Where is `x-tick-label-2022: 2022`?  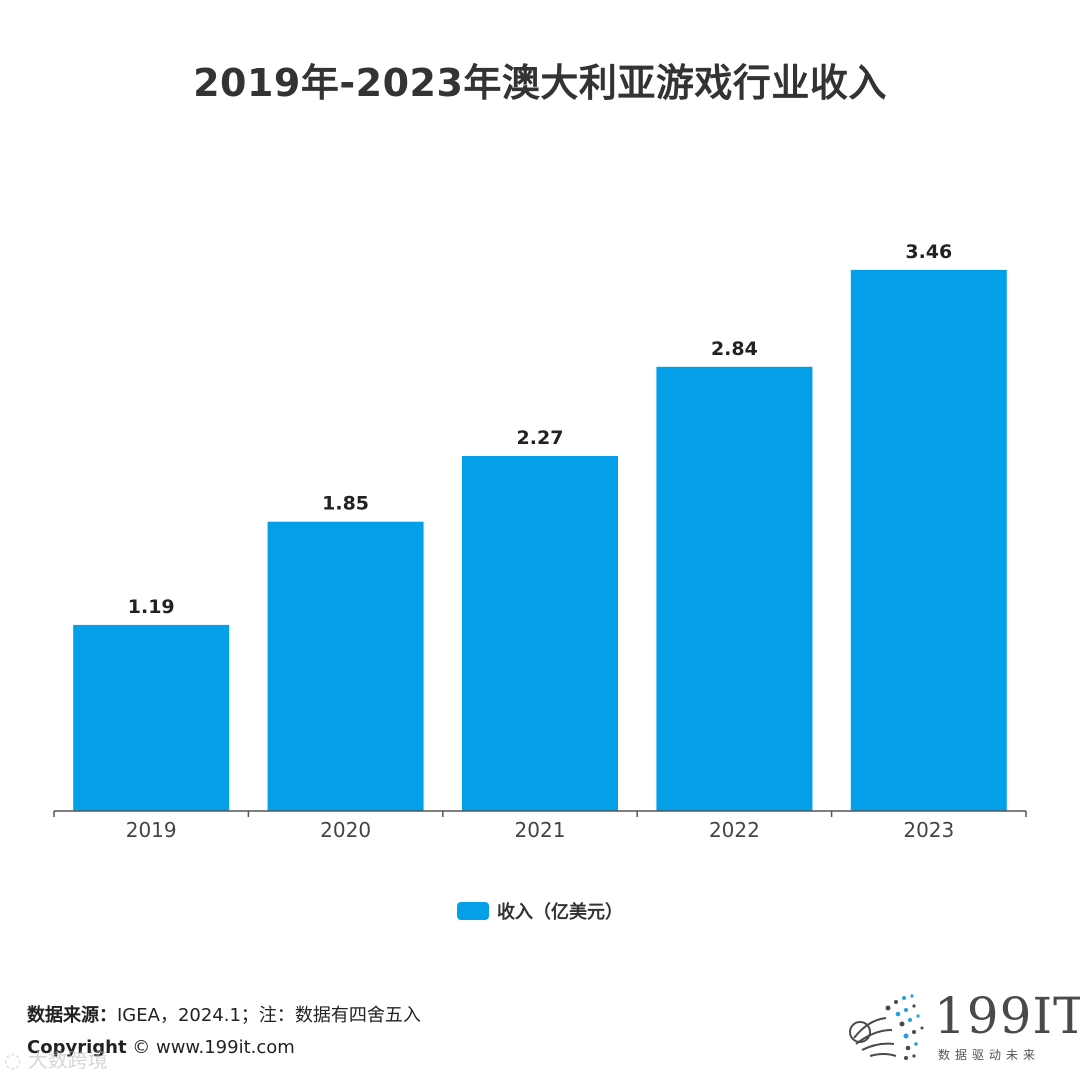
x-tick-label-2022: 2022 is located at coordinates (734, 830).